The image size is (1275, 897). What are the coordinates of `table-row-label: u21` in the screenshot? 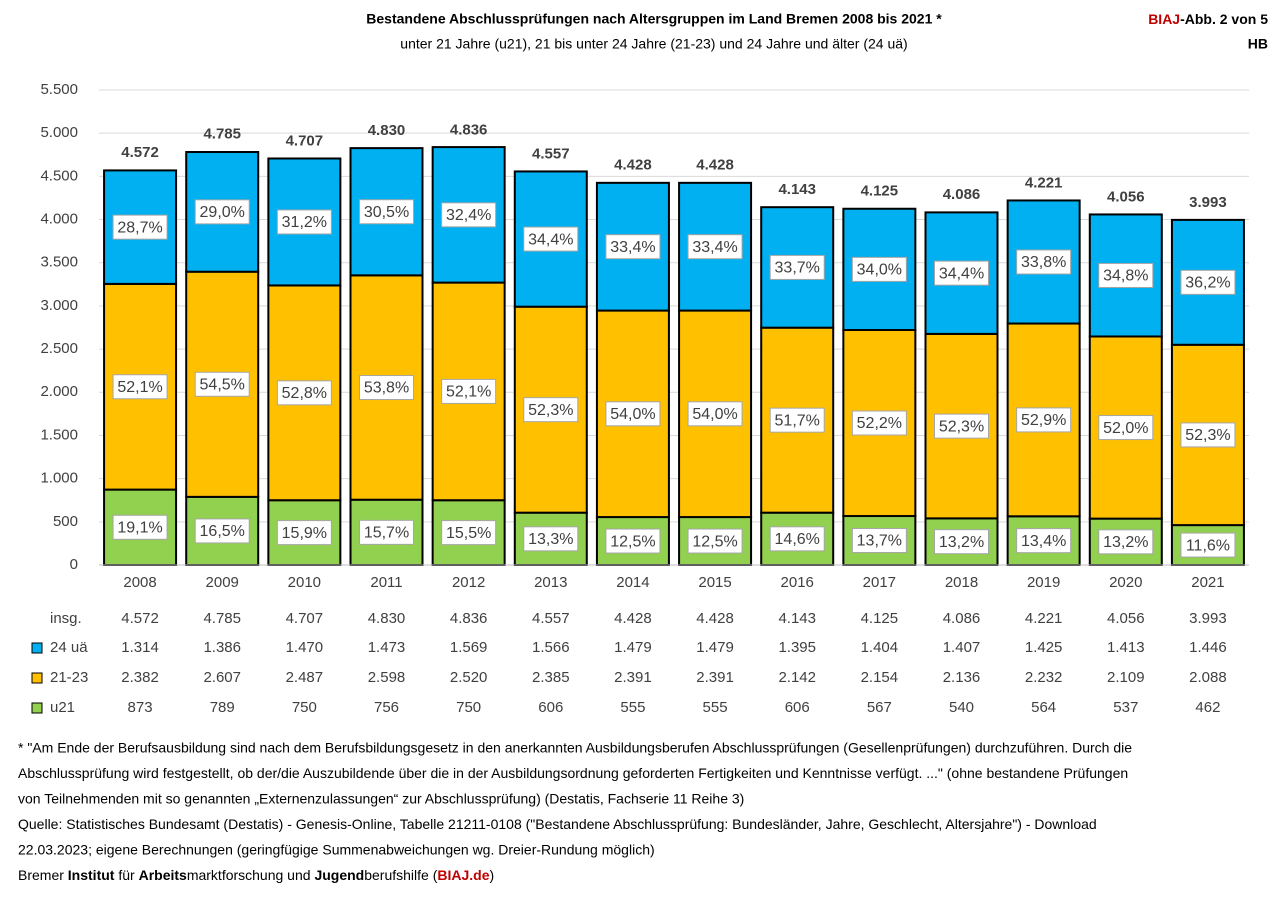 It's located at (62, 707).